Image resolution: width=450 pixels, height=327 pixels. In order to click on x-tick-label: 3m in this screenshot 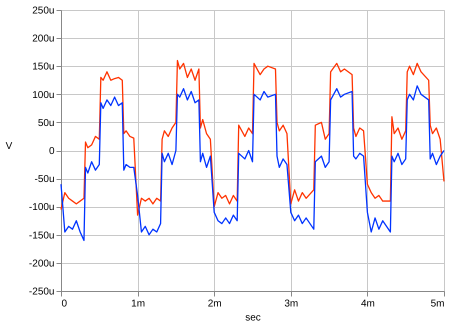, I will do `click(291, 304)`.